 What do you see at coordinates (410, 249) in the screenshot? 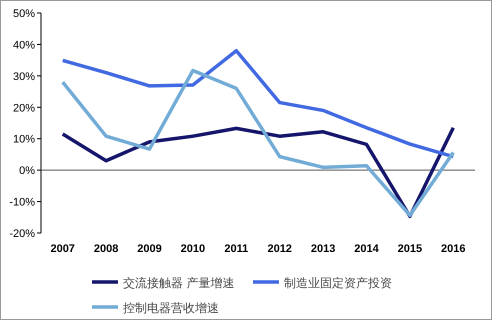
I see `x-tick-label: 2015` at bounding box center [410, 249].